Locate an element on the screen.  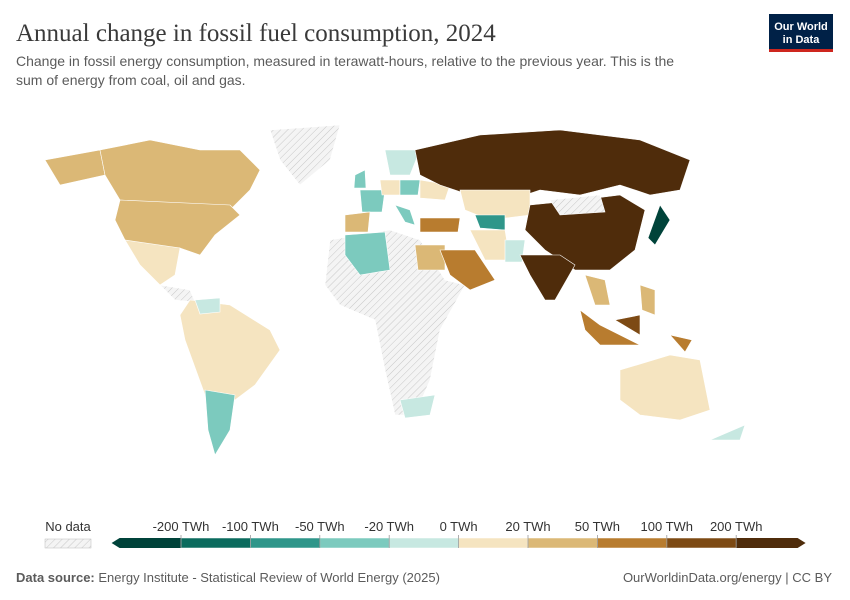
logo: Our World in Data is located at coordinates (801, 33).